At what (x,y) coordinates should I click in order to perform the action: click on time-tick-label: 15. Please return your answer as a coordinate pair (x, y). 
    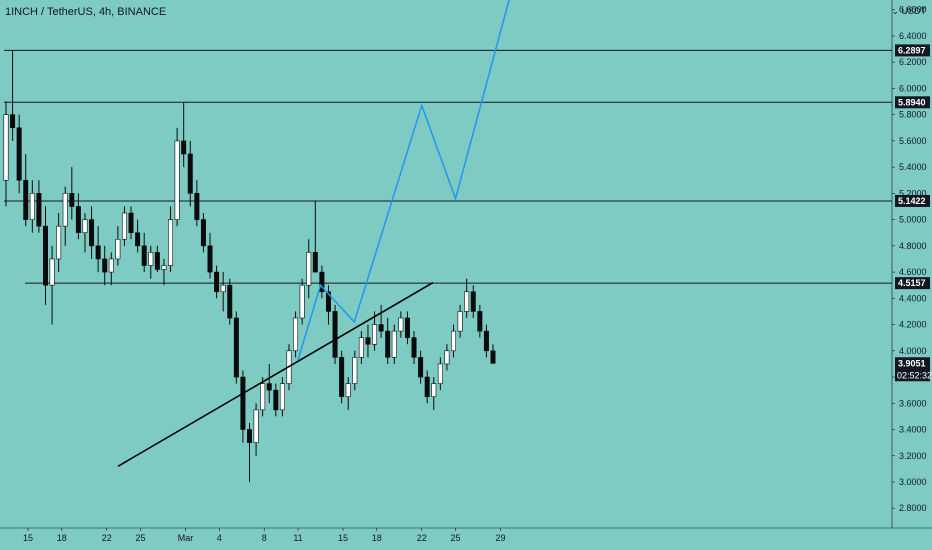
    Looking at the image, I should click on (343, 538).